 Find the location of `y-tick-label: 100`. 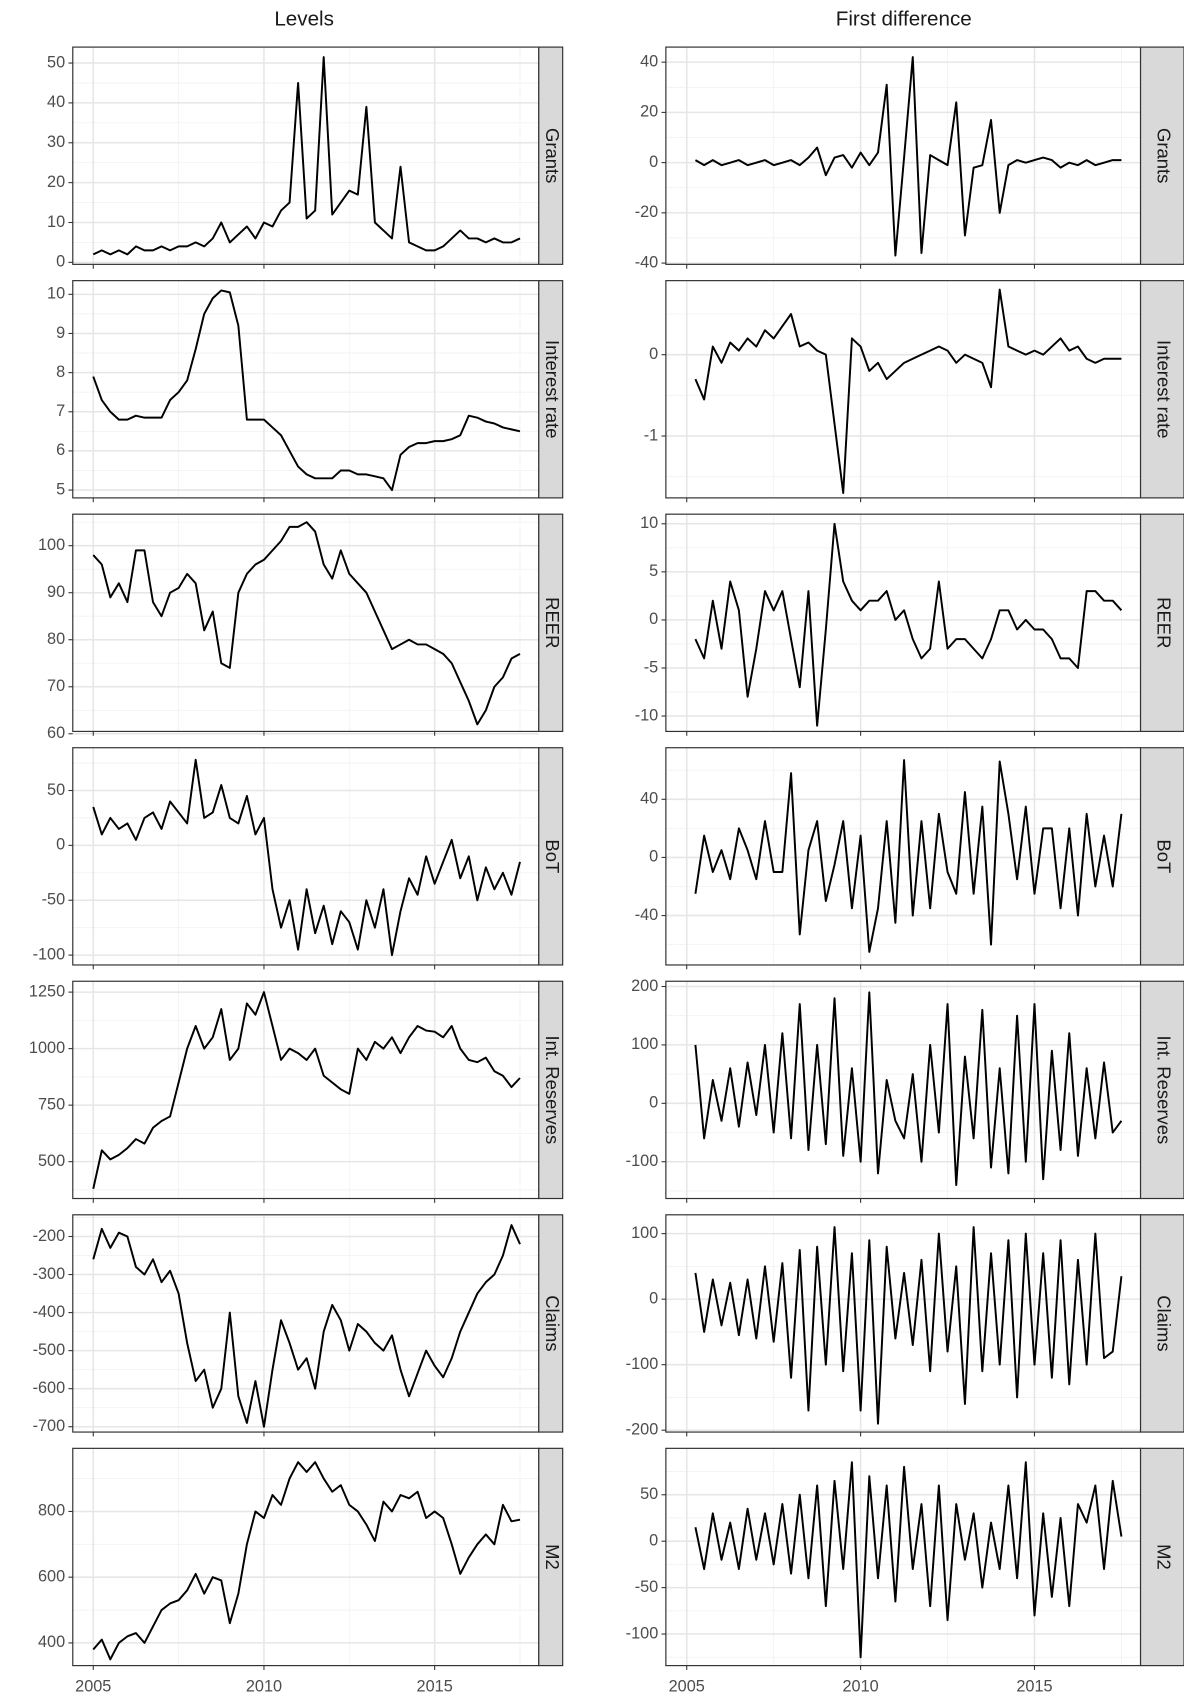

y-tick-label: 100 is located at coordinates (644, 1044).